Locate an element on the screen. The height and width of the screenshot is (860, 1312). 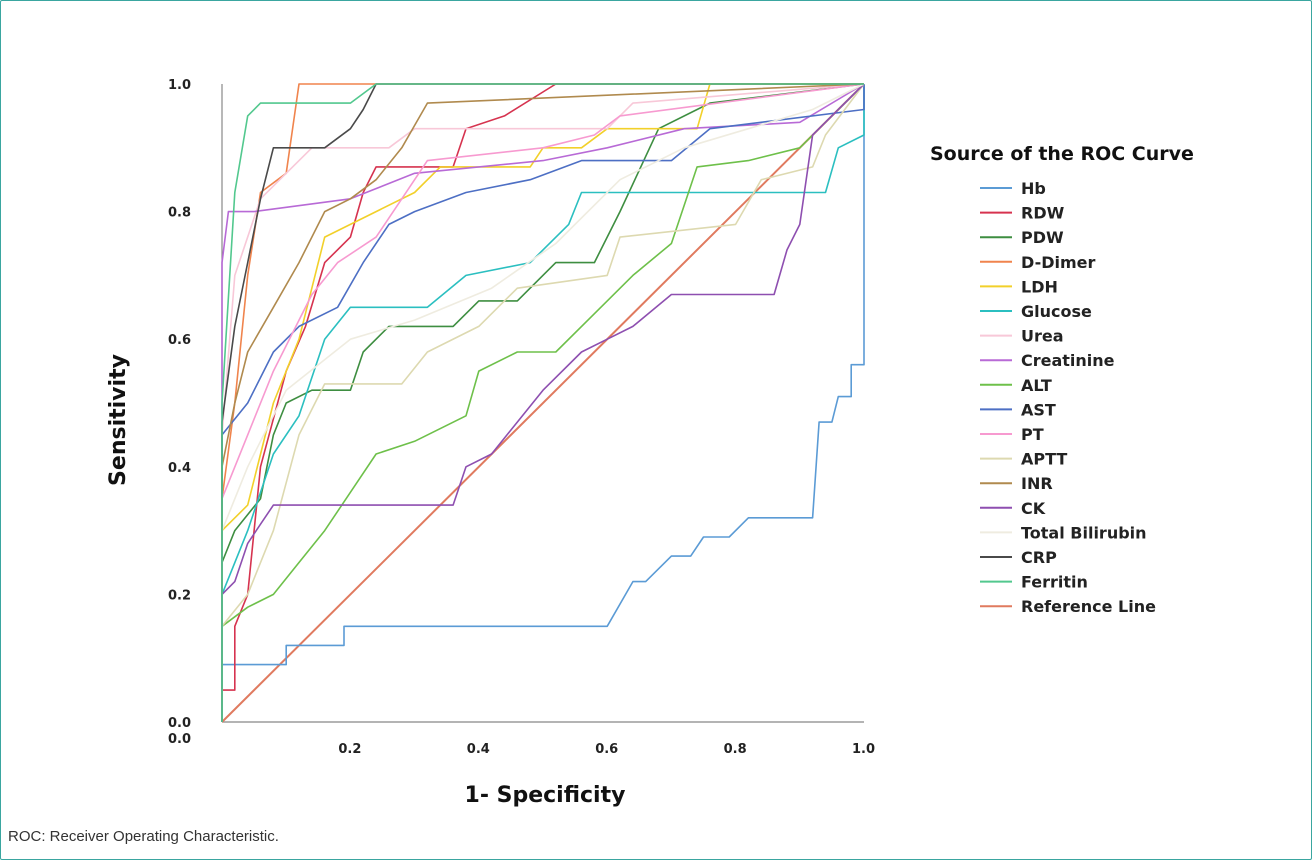
x-tick-label: 0.6 is located at coordinates (606, 749).